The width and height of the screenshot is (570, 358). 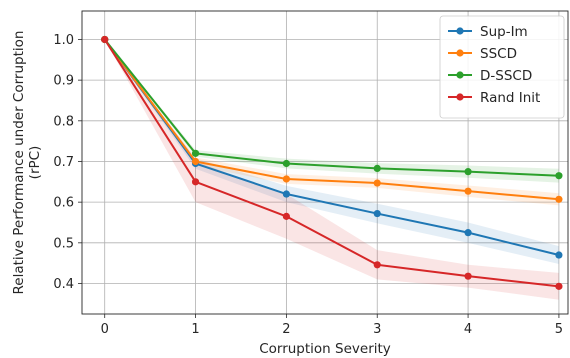 What do you see at coordinates (468, 329) in the screenshot?
I see `x-tick-label: 4` at bounding box center [468, 329].